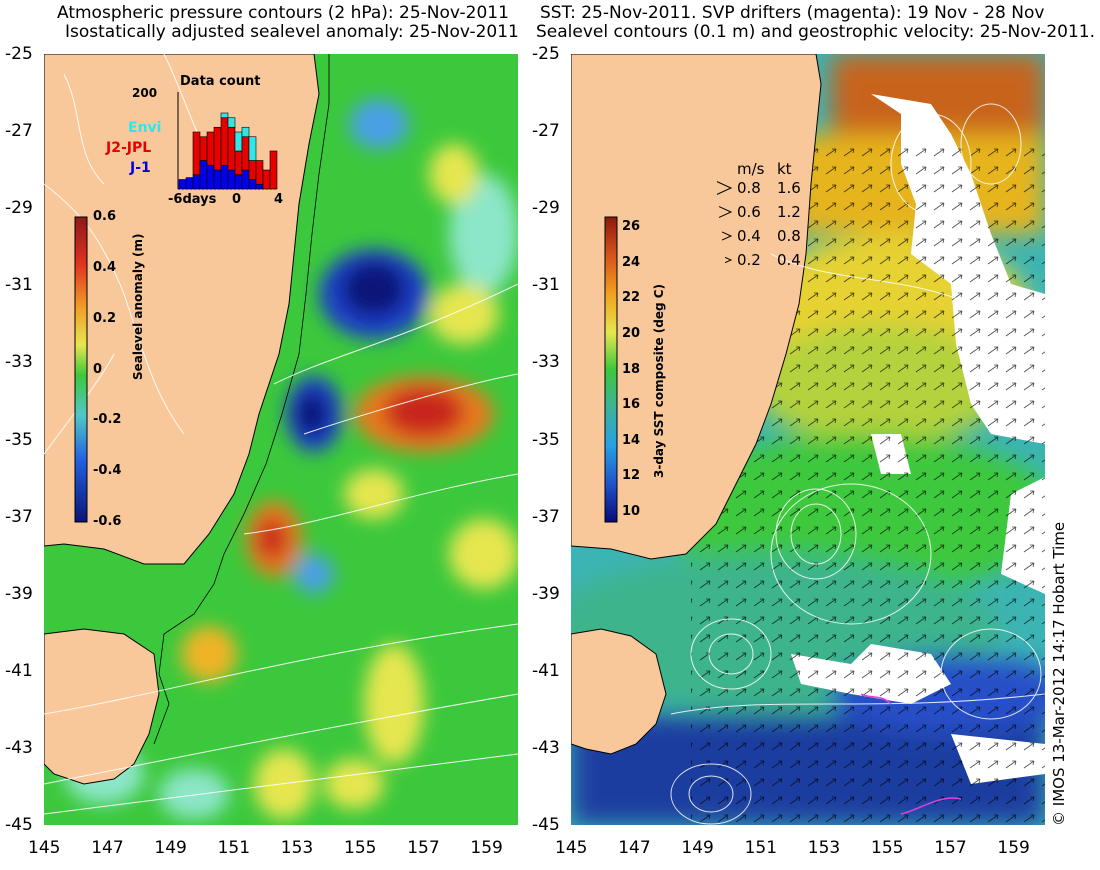 Image resolution: width=1100 pixels, height=870 pixels. Describe the element at coordinates (751, 169) in the screenshot. I see `velocity-legend-header-ms: m/s` at that location.